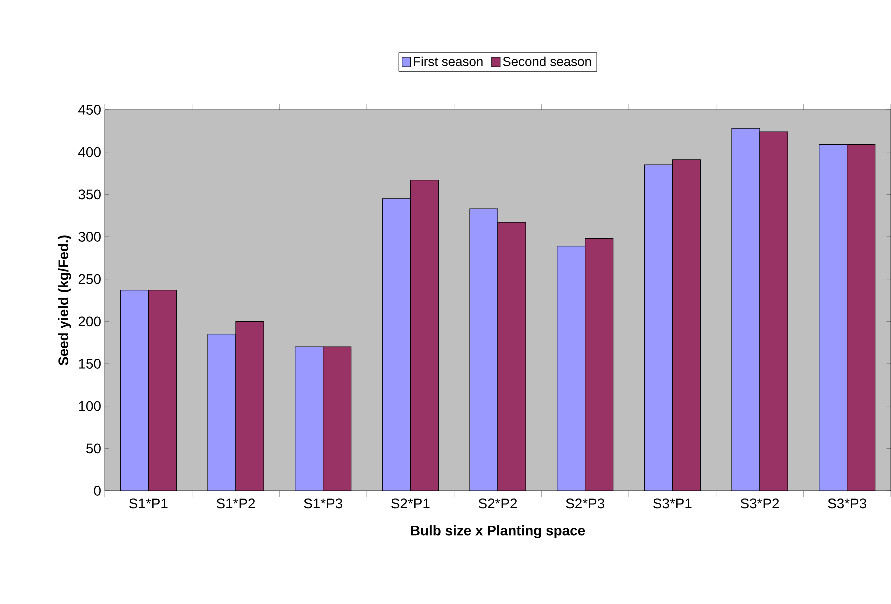 Image resolution: width=891 pixels, height=604 pixels. I want to click on y-tick-label: 50, so click(93, 449).